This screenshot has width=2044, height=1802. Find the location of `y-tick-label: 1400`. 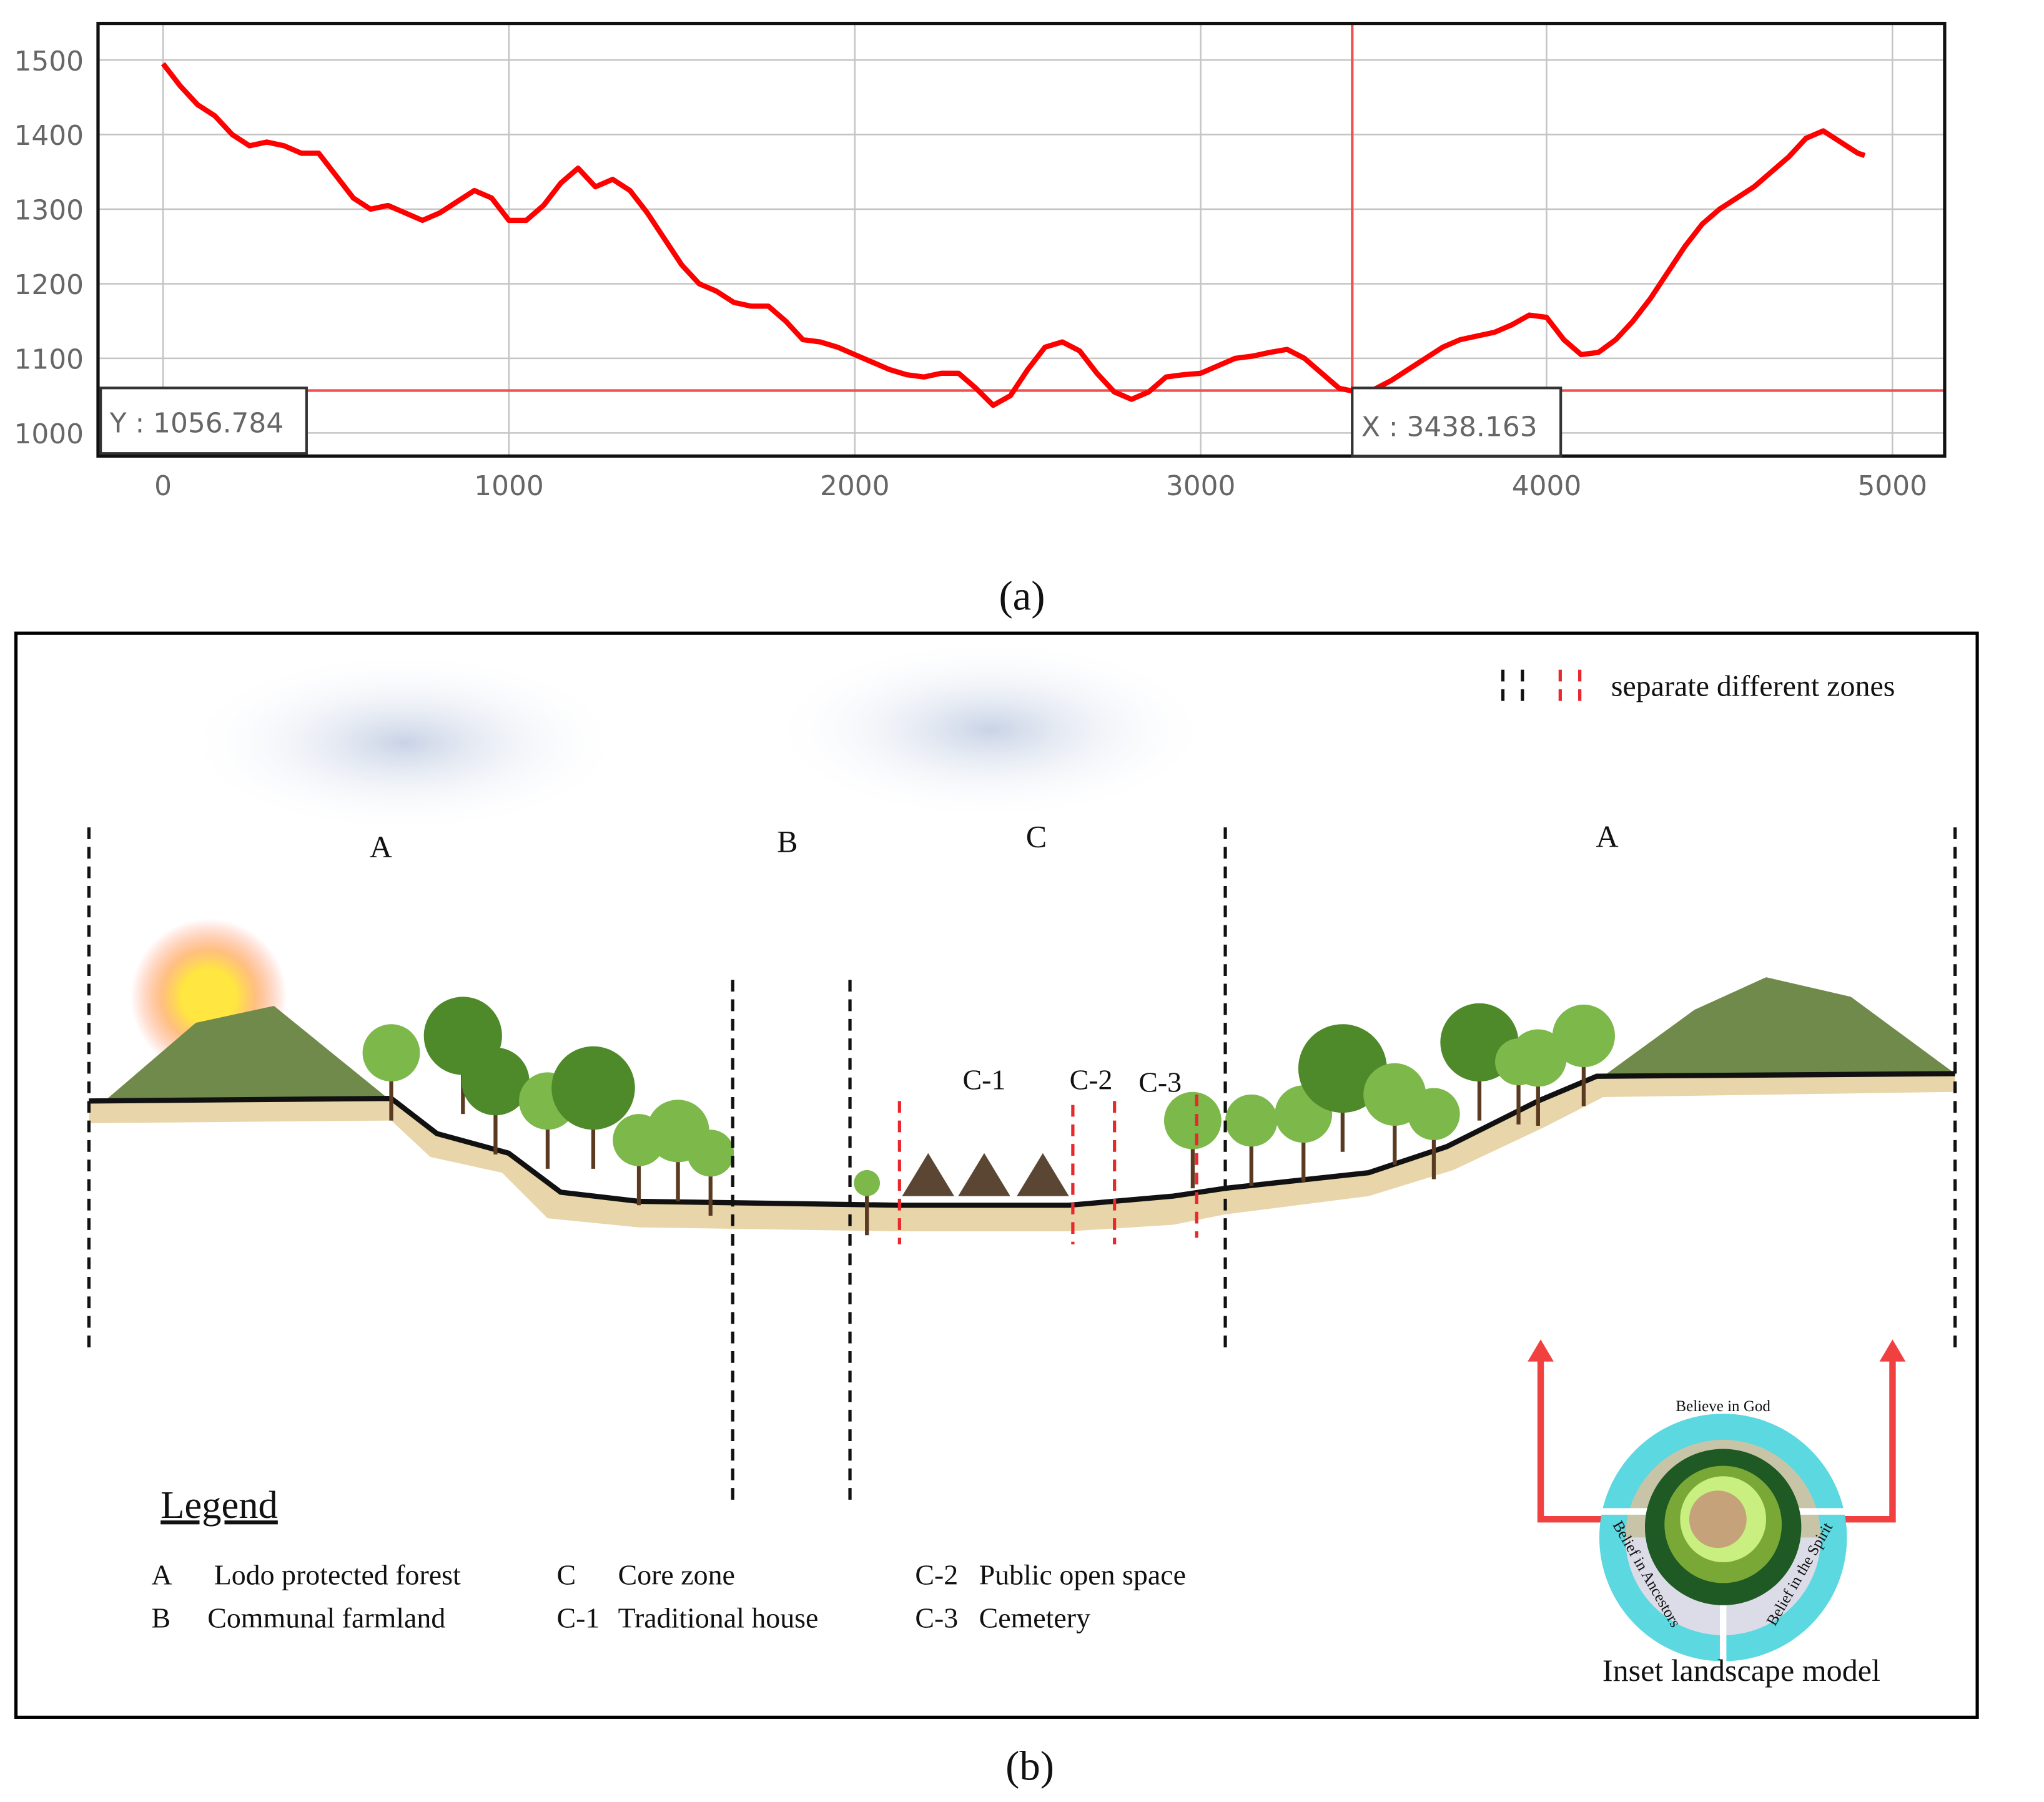

y-tick-label: 1400 is located at coordinates (49, 136).